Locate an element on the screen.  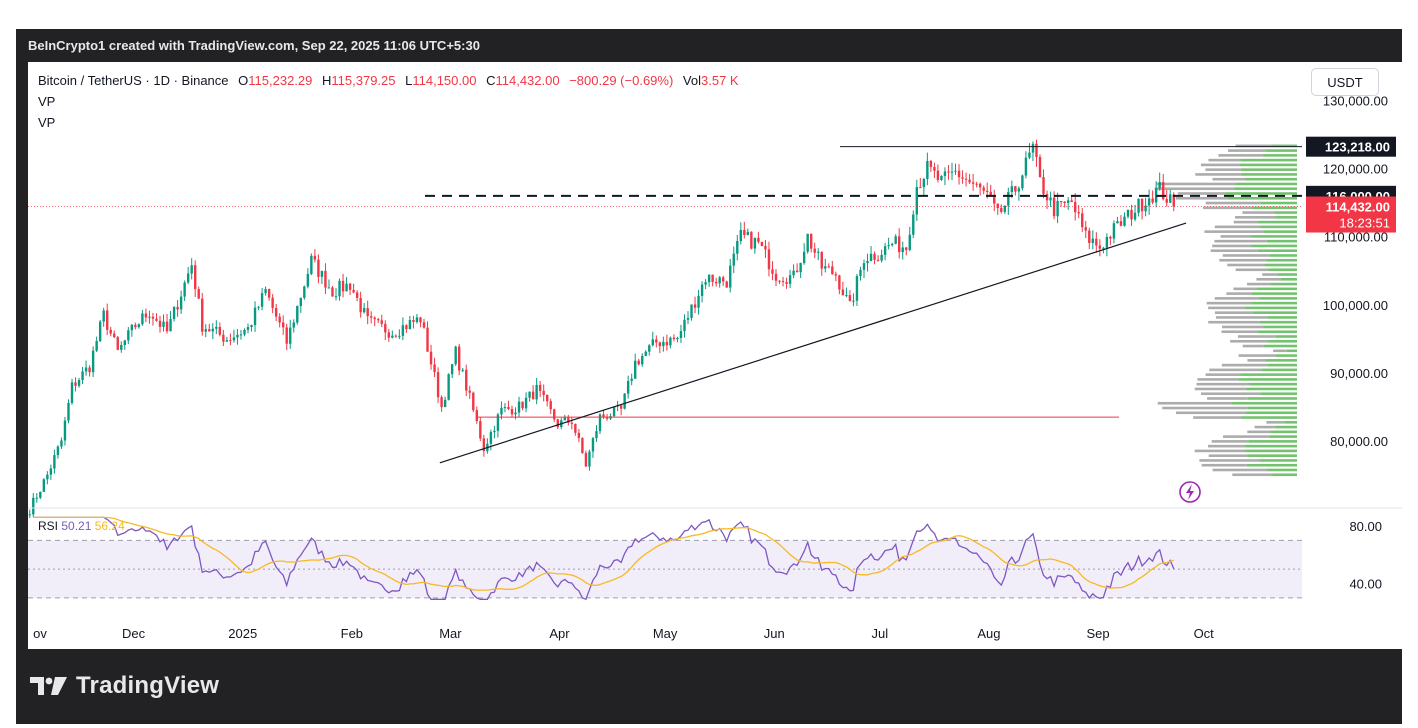
close-label: C is located at coordinates (491, 80).